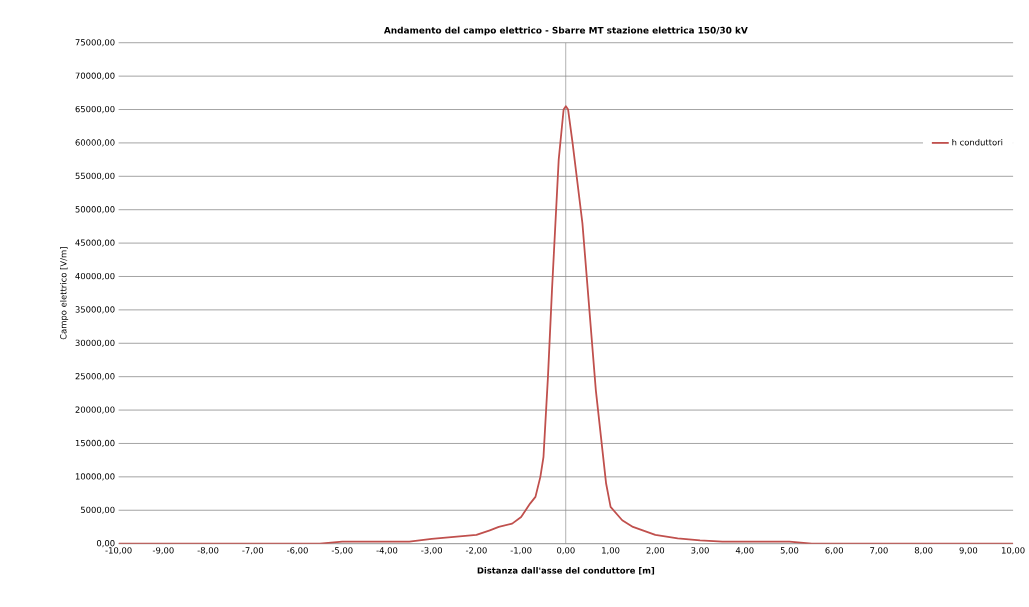  Describe the element at coordinates (789, 551) in the screenshot. I see `x-tick-label: 5,00` at that location.